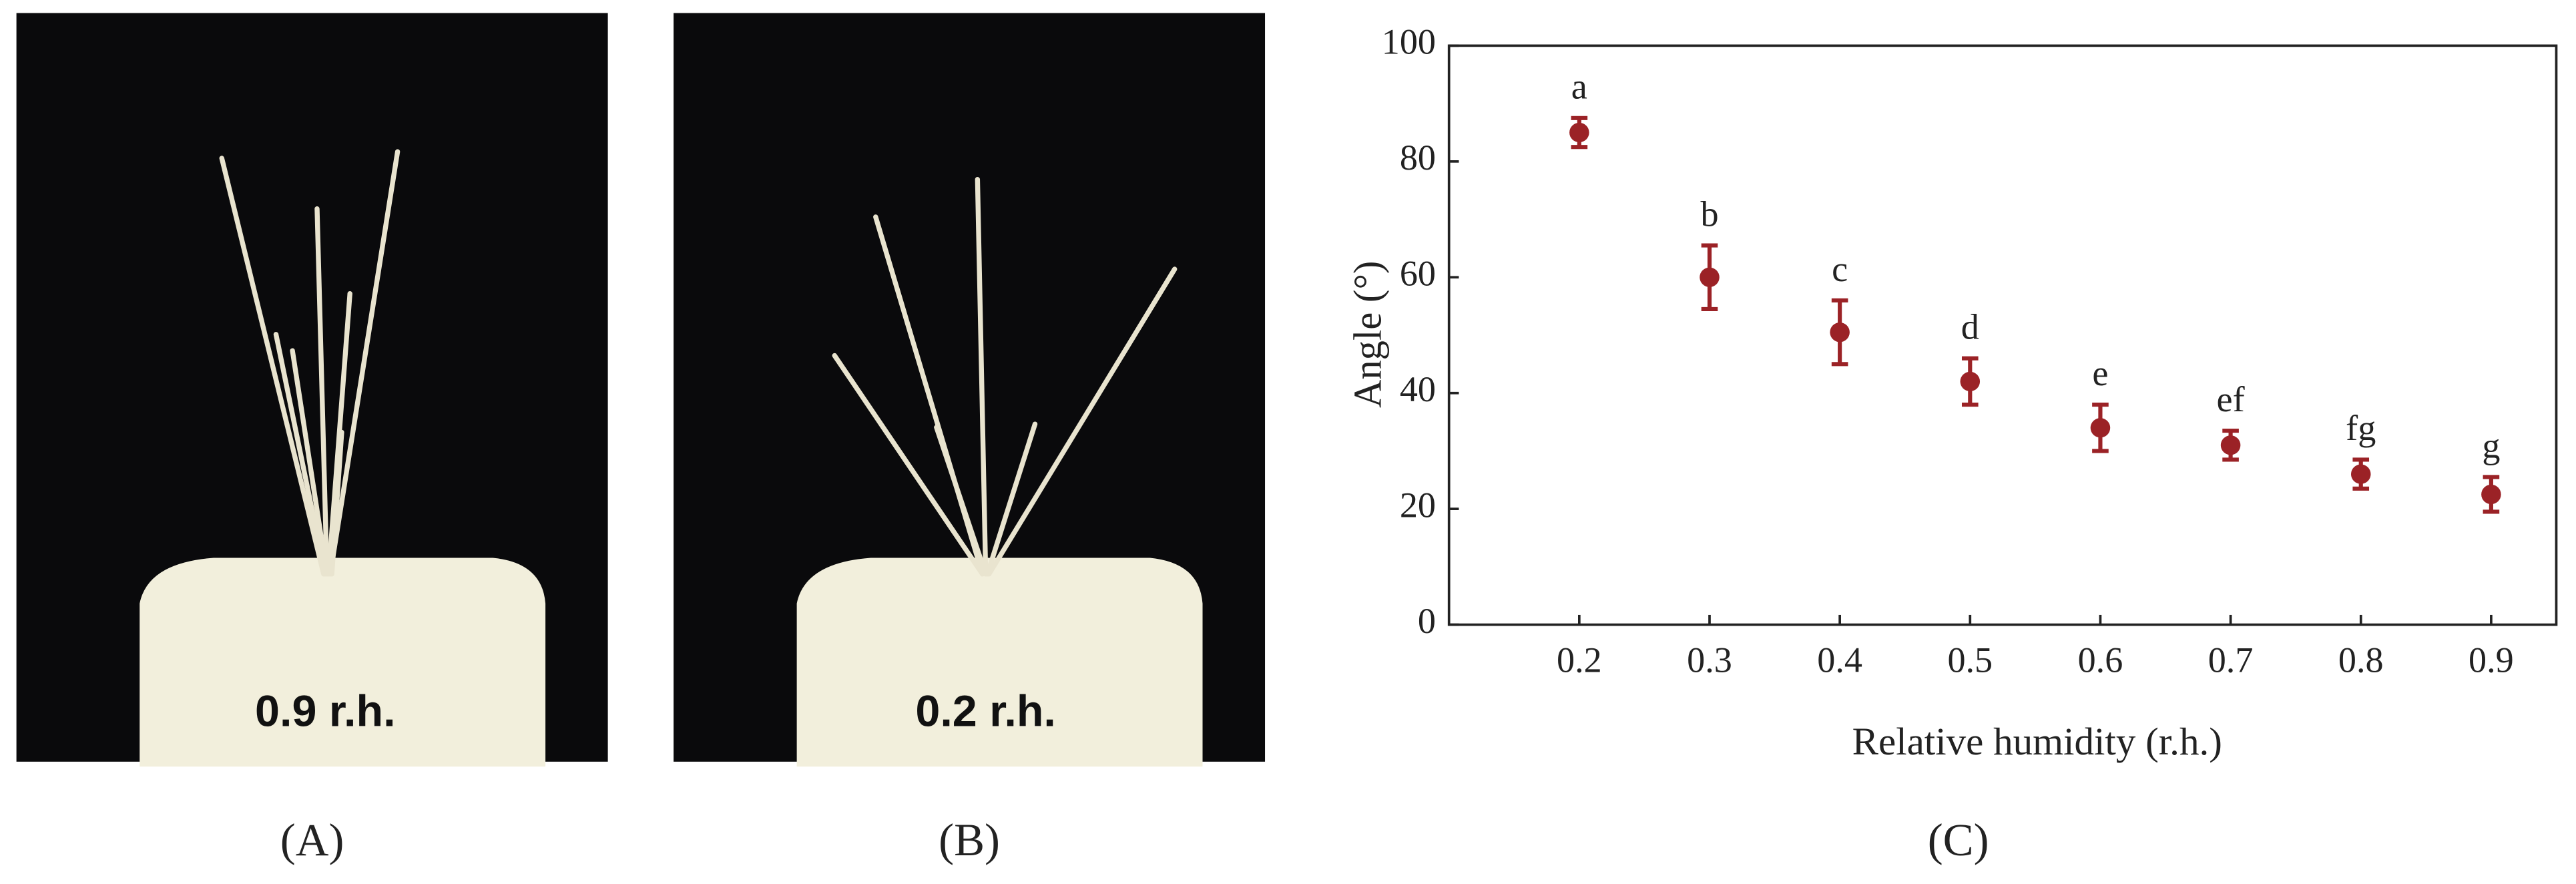  Describe the element at coordinates (1579, 87) in the screenshot. I see `significance-letter: a` at that location.